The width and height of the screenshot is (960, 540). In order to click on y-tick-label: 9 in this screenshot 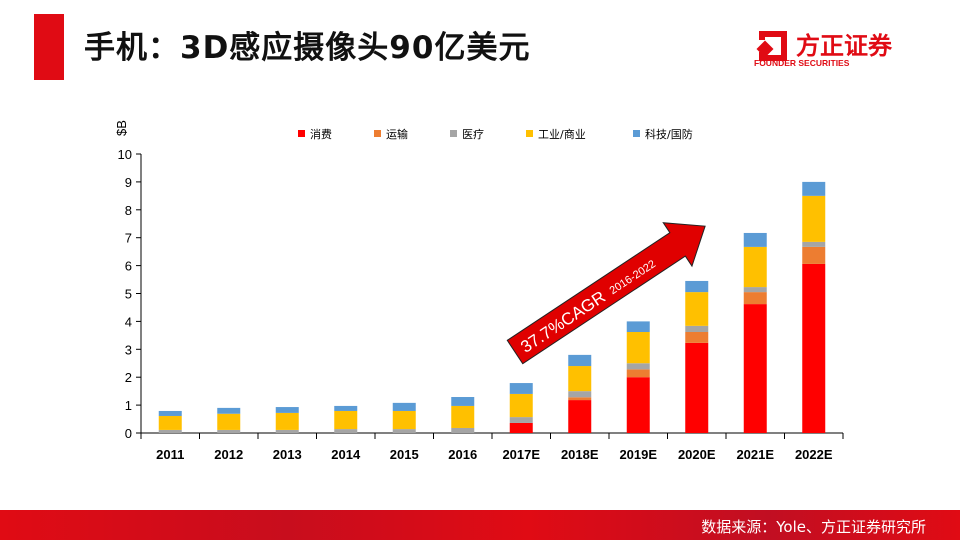, I will do `click(128, 182)`.